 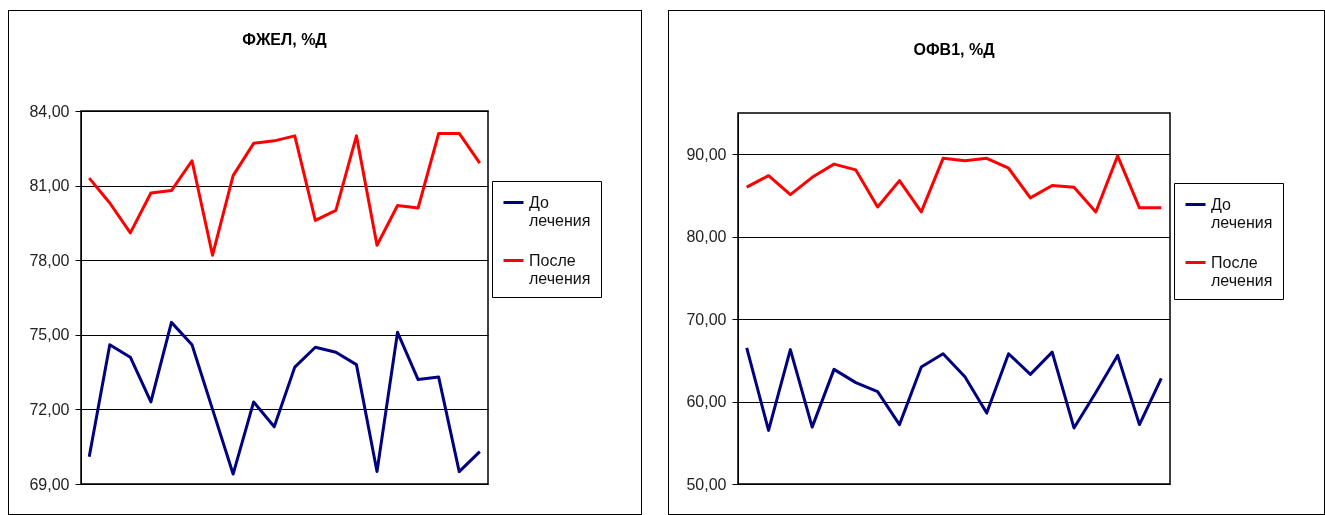 I want to click on y-tick-label: 90,00, so click(x=706, y=154).